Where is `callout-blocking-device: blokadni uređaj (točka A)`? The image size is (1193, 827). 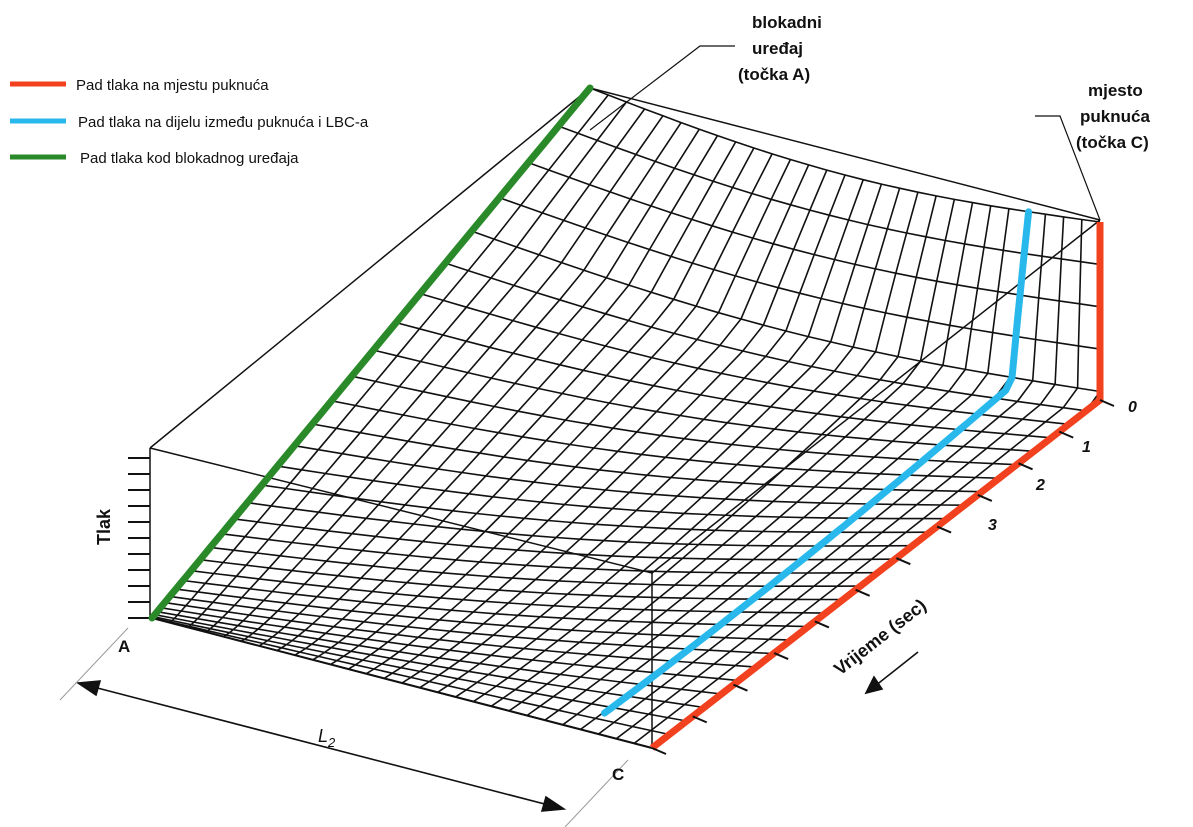 callout-blocking-device: blokadni uređaj (točka A) is located at coordinates (780, 48).